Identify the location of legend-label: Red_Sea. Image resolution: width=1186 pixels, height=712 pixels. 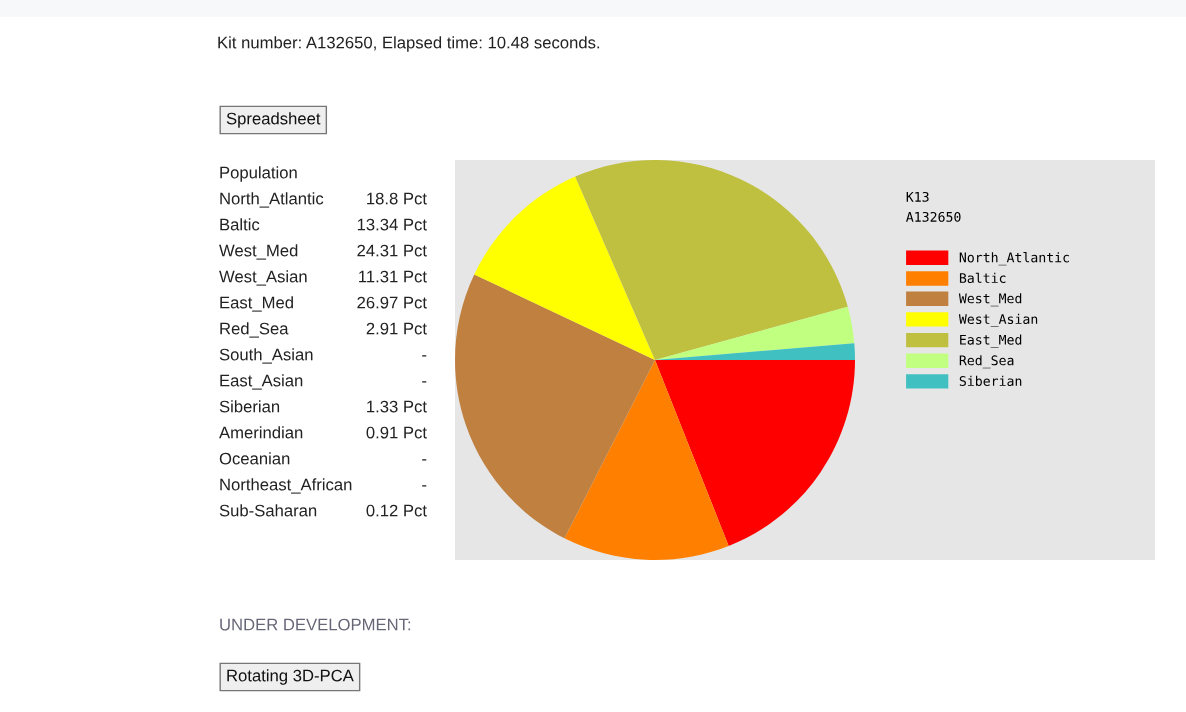
(986, 362).